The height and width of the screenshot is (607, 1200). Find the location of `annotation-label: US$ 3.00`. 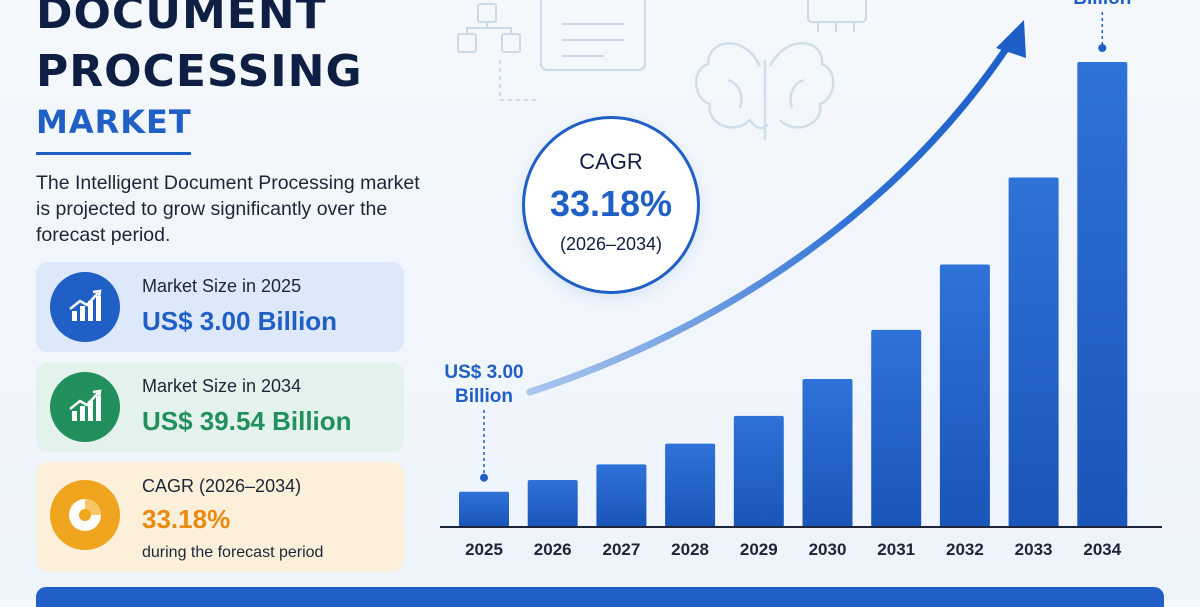

annotation-label: US$ 3.00 is located at coordinates (483, 372).